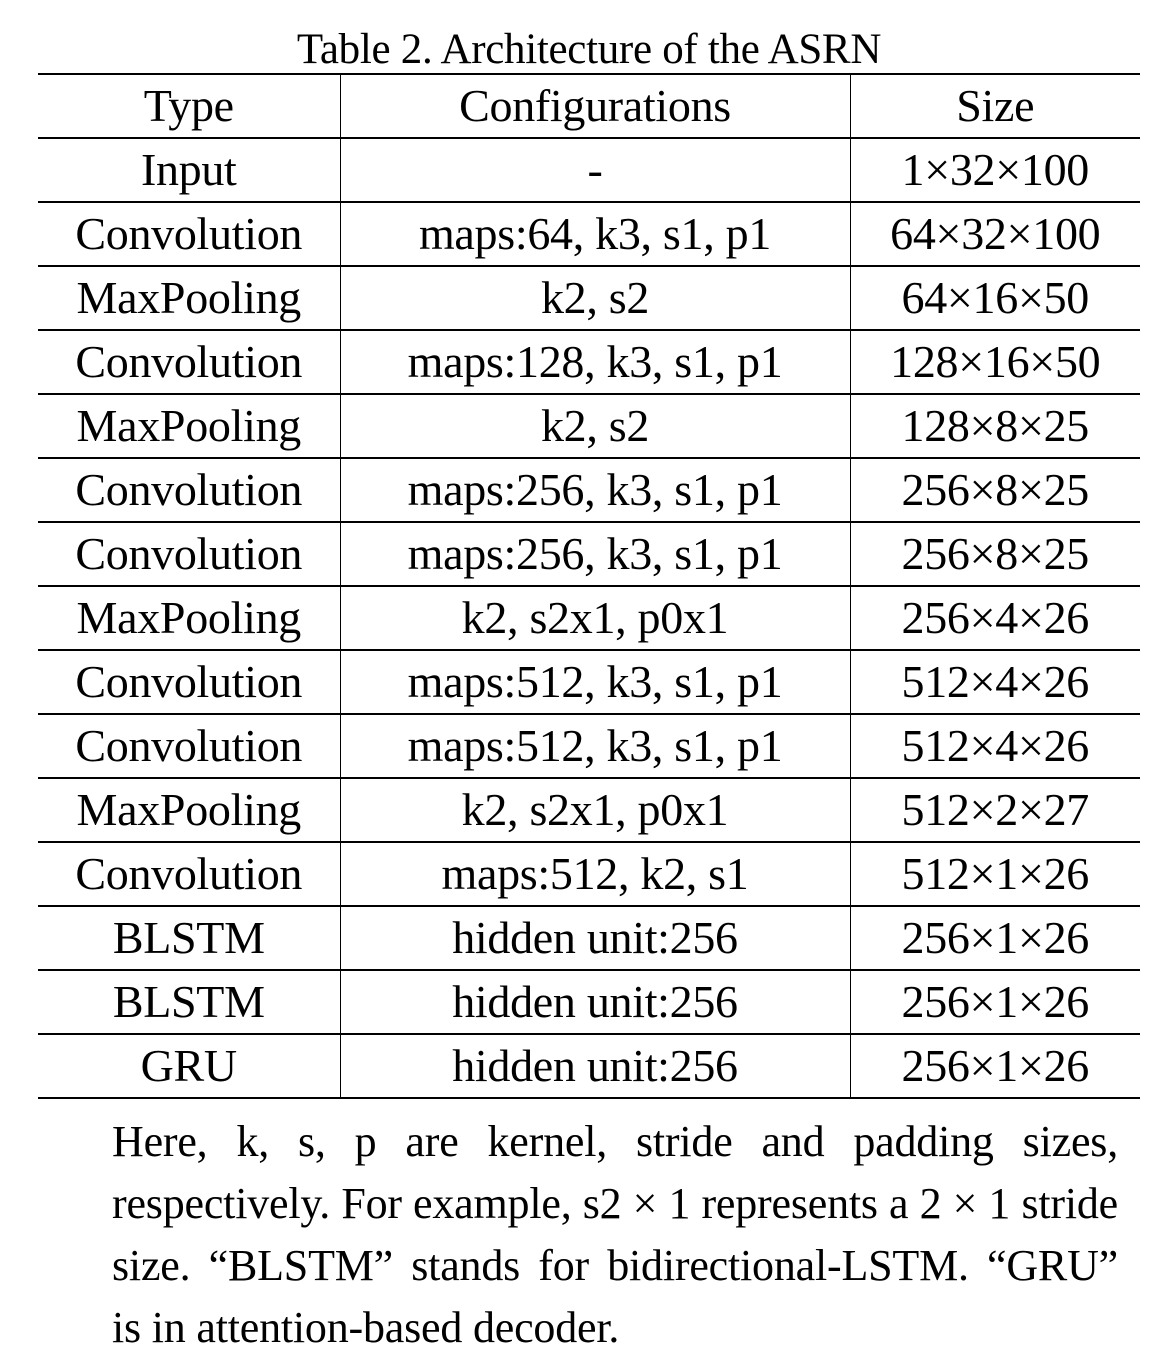 This screenshot has width=1162, height=1359. I want to click on cell-size: 256×4×26, so click(994, 617).